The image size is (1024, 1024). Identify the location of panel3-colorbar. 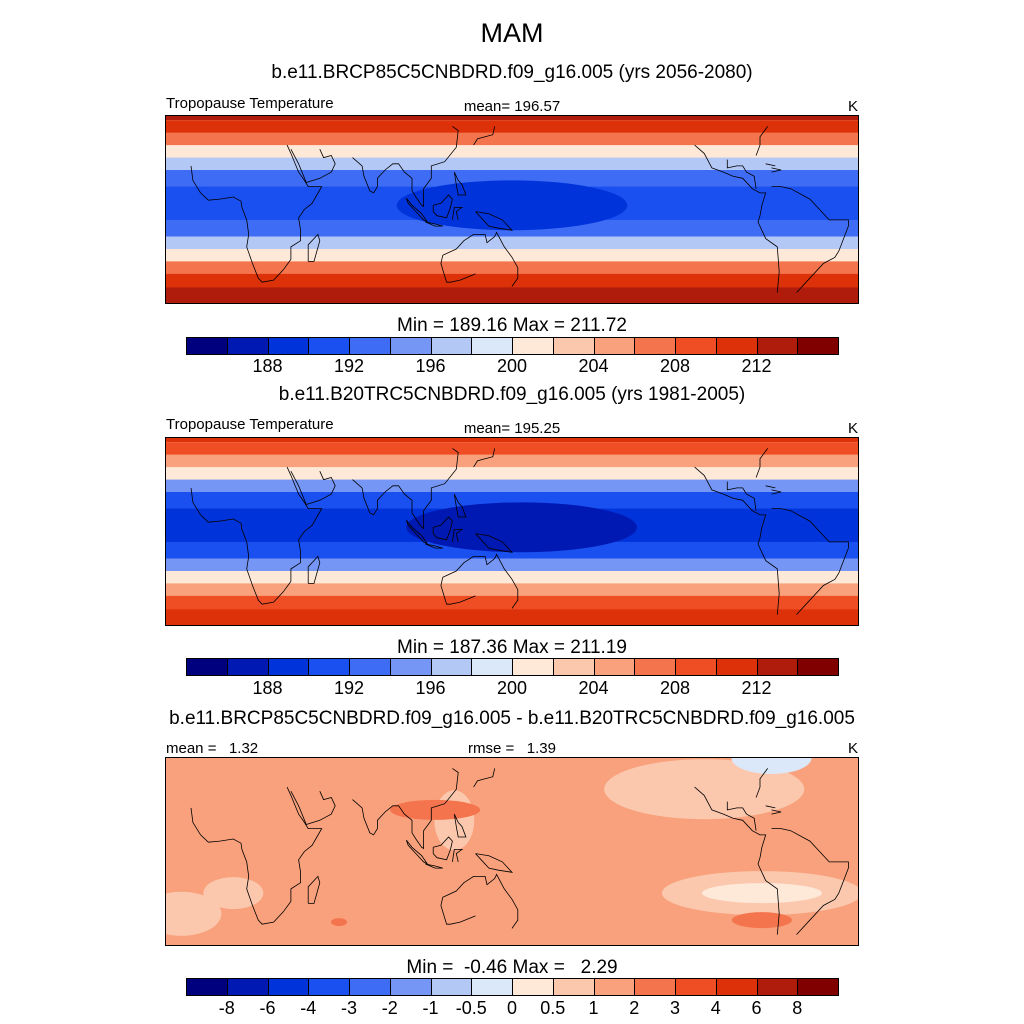
(513, 987).